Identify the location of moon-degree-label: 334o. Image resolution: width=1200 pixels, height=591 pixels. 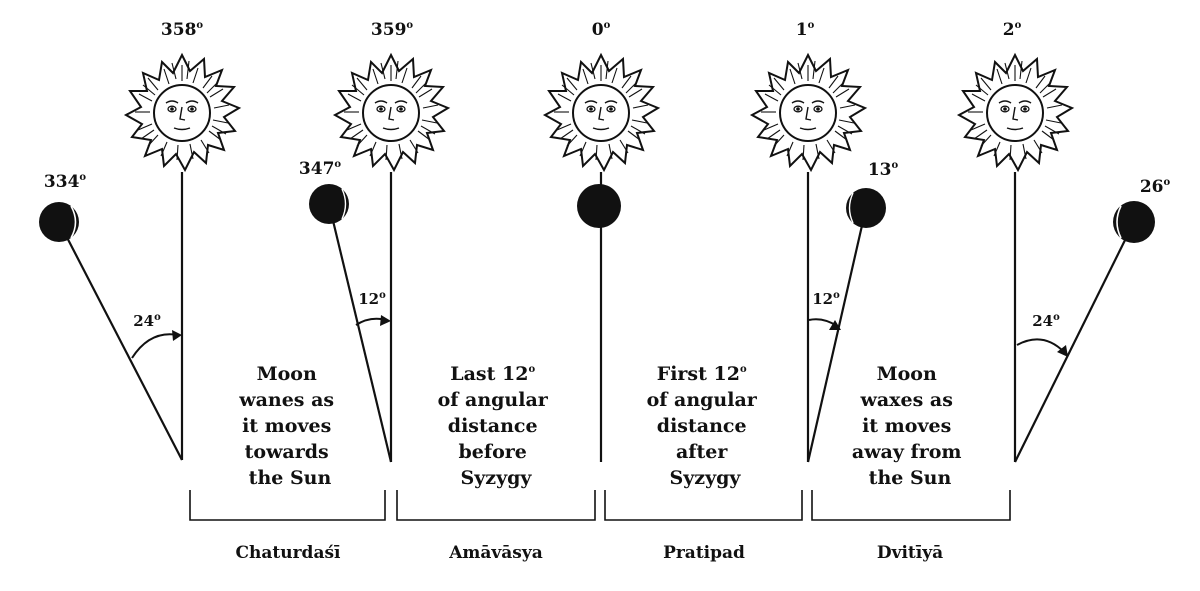
(65, 182).